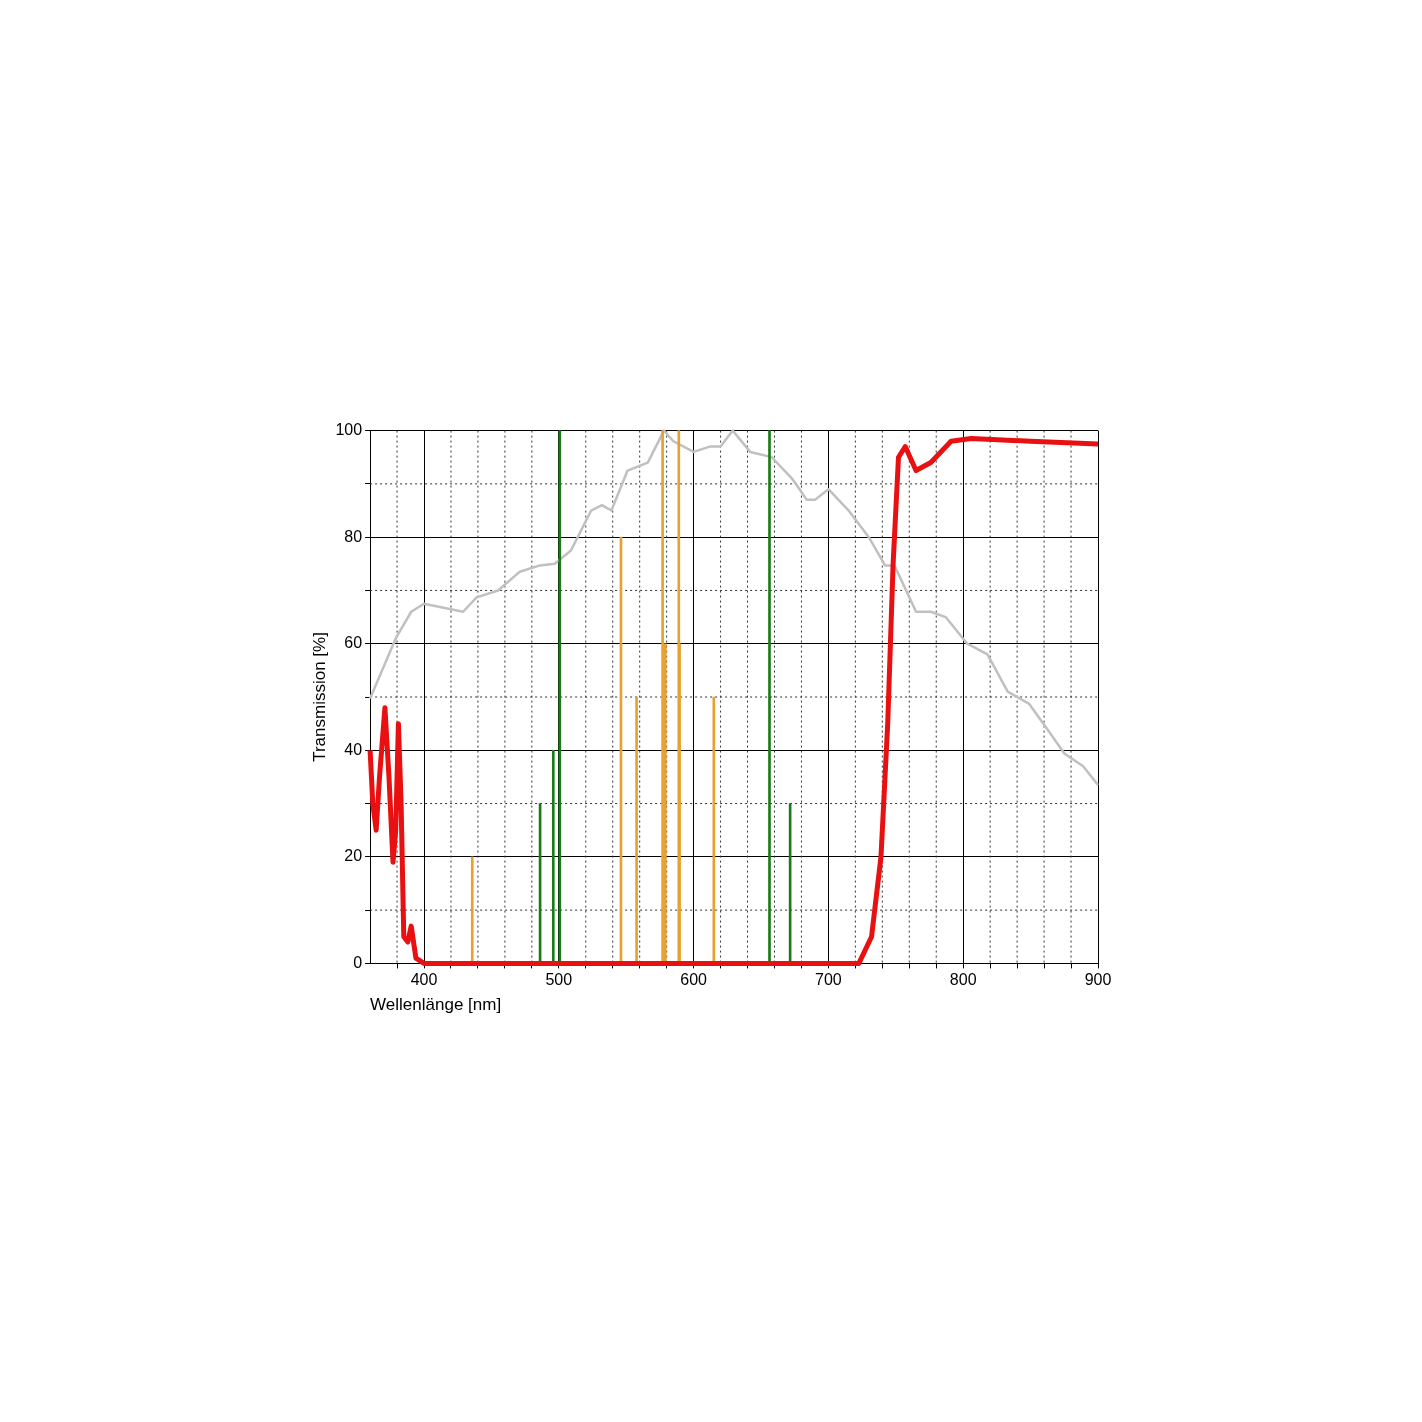 This screenshot has width=1422, height=1422. I want to click on x-tick-label: 700, so click(828, 980).